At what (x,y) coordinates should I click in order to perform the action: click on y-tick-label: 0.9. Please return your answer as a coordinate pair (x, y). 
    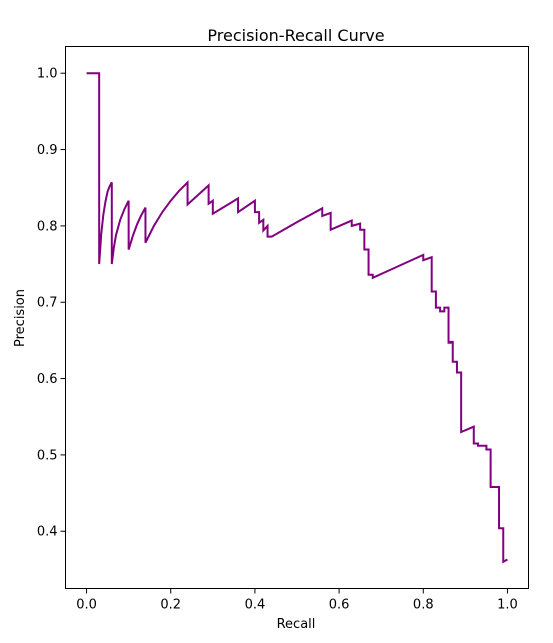
    Looking at the image, I should click on (47, 150).